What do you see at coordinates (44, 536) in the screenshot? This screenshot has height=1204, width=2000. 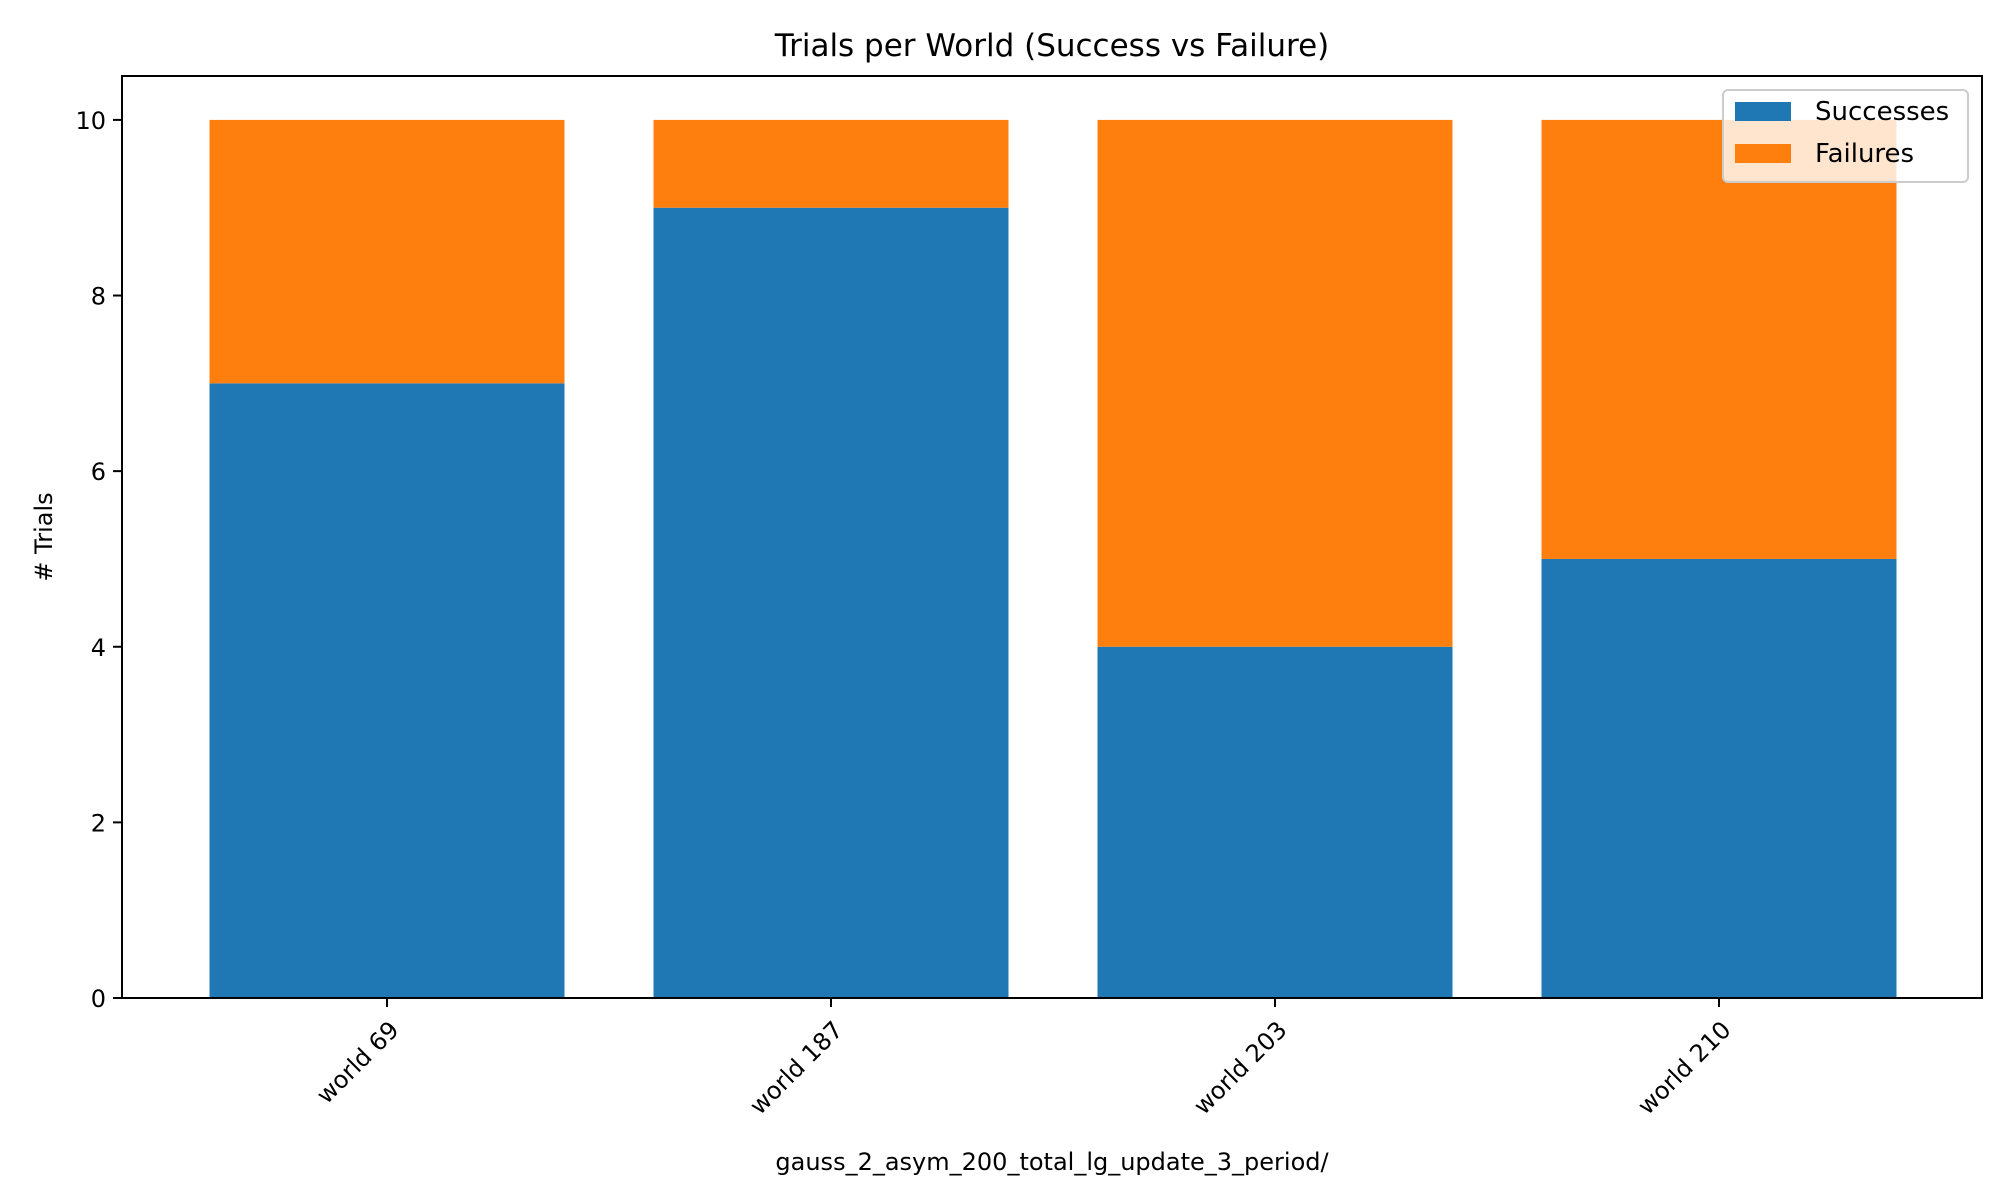 I see `y-axis-label: # Trials` at bounding box center [44, 536].